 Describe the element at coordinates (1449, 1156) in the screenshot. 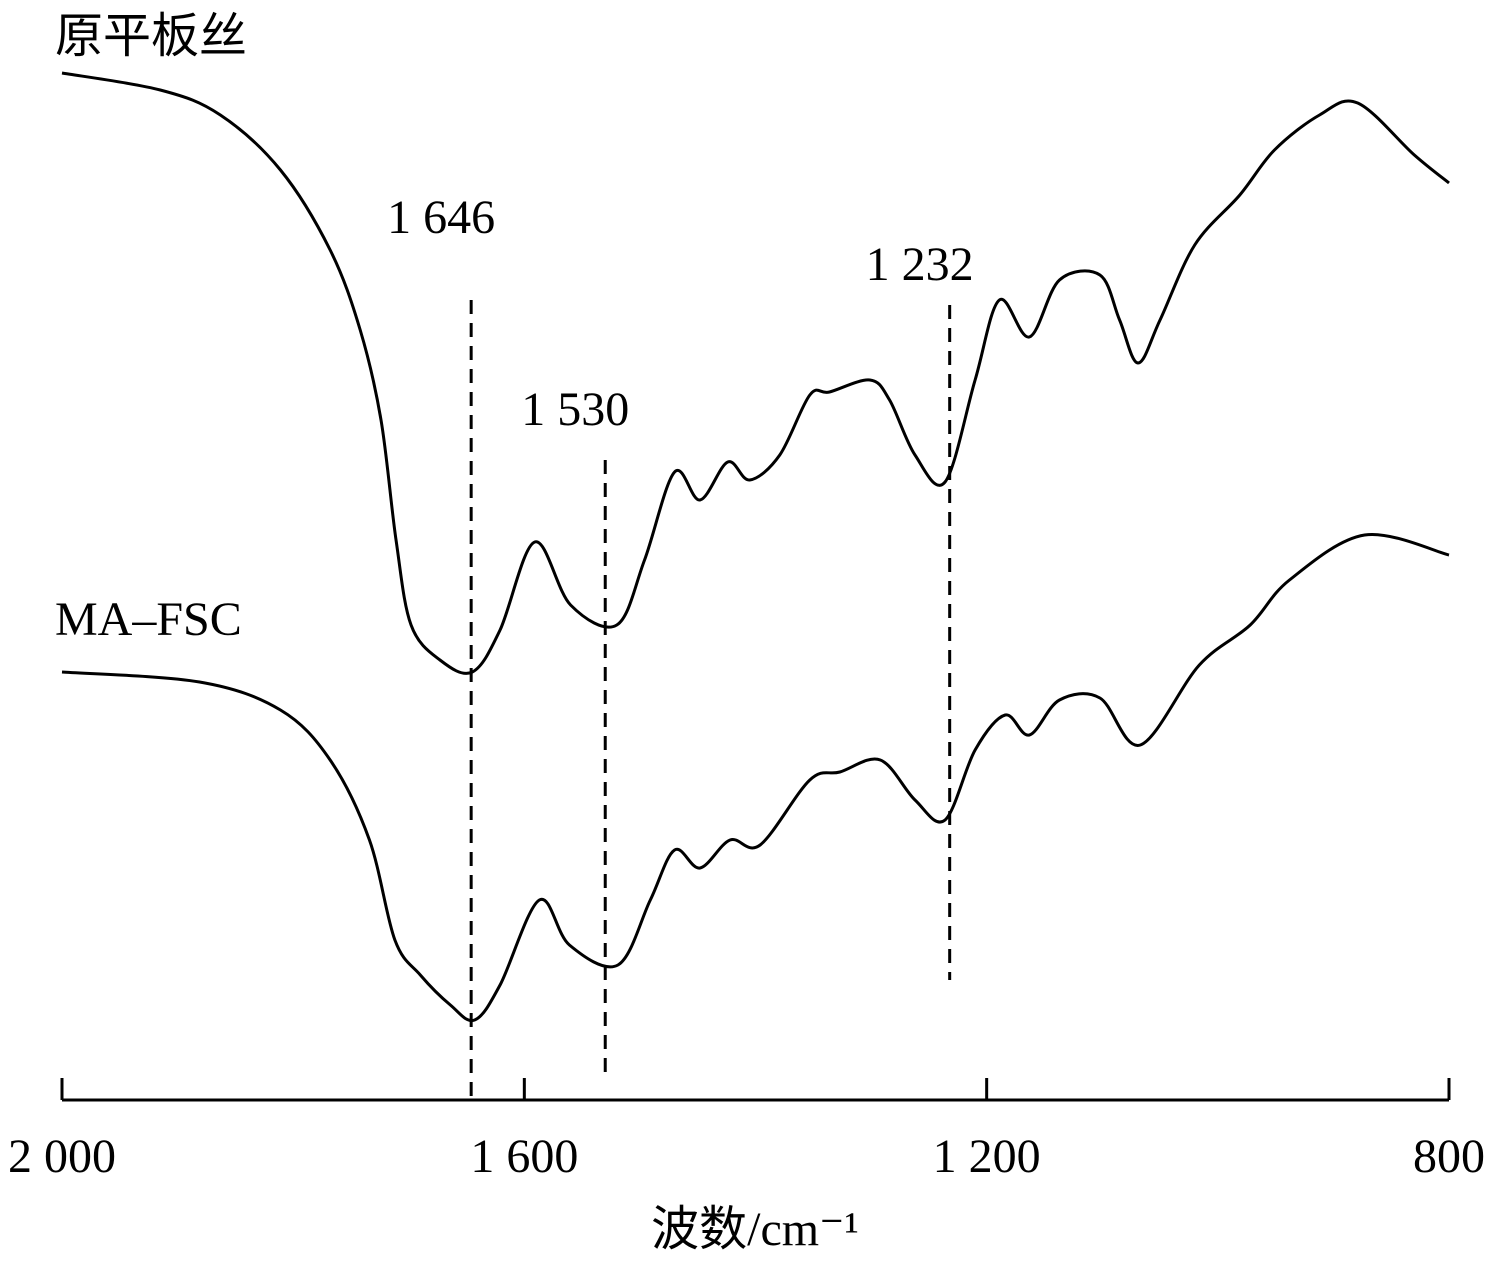

I see `x-tick-label: 800` at that location.